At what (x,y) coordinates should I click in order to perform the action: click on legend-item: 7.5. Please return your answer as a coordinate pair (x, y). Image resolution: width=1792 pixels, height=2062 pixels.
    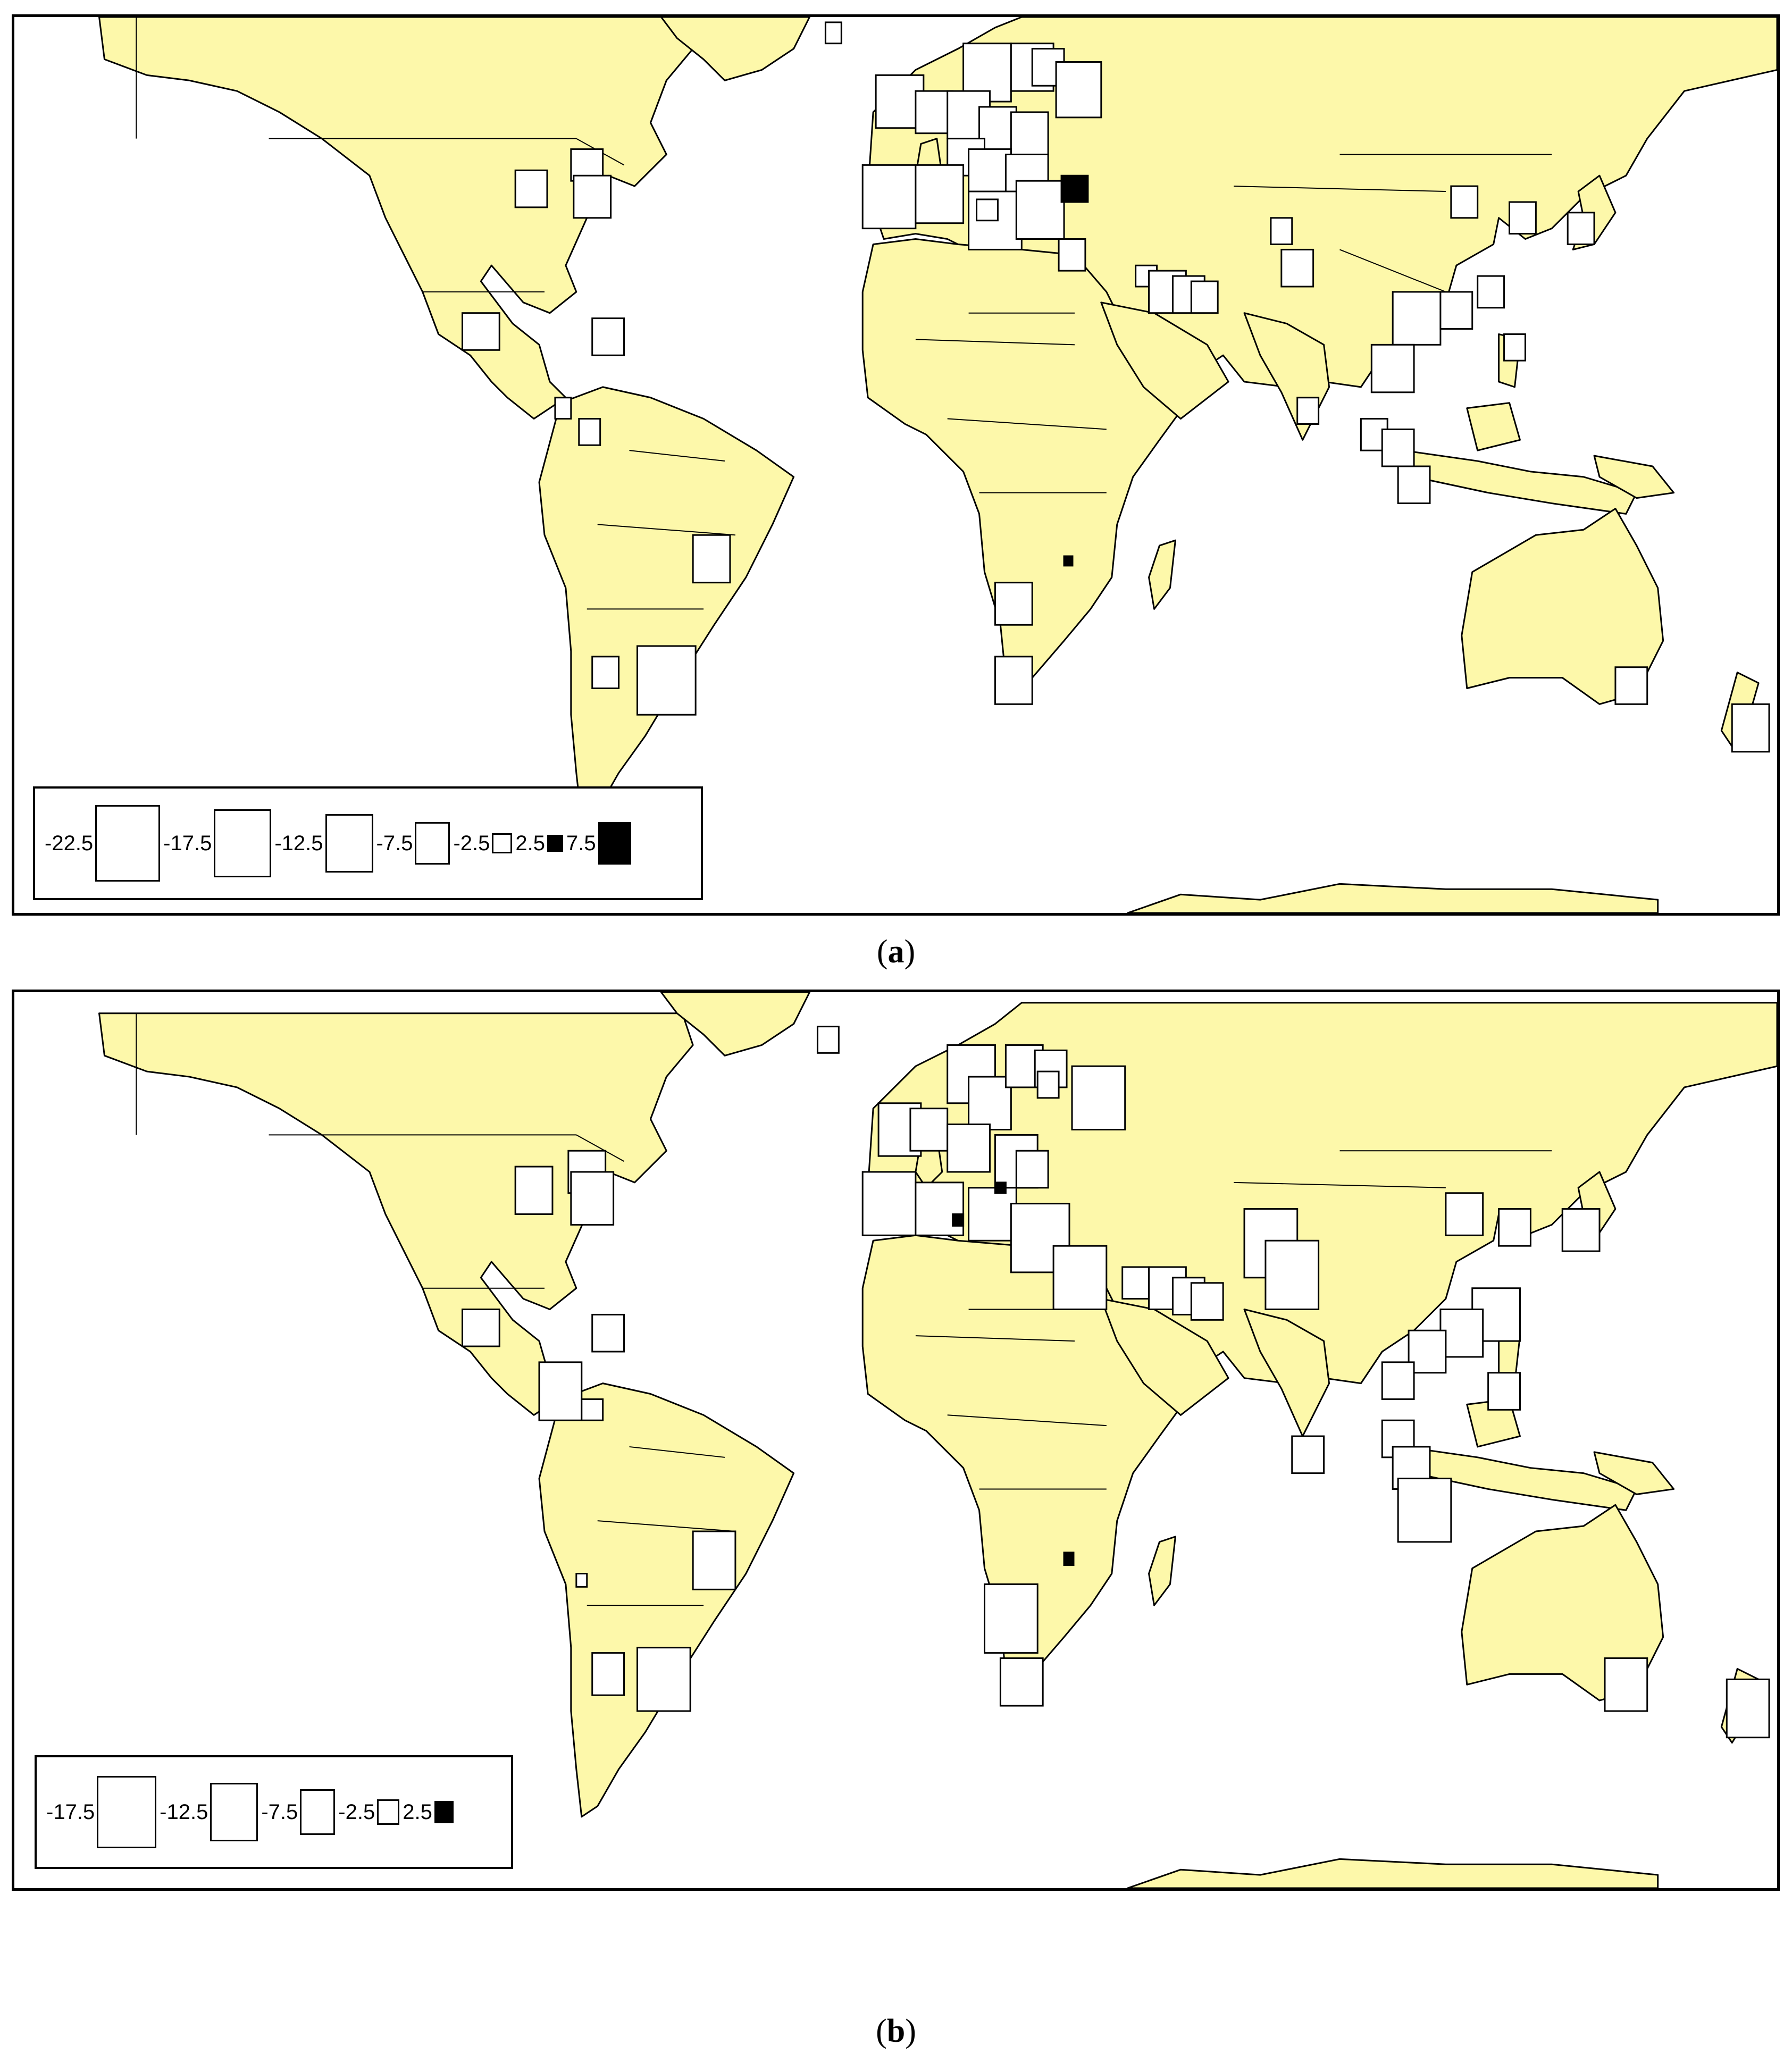
    Looking at the image, I should click on (598, 843).